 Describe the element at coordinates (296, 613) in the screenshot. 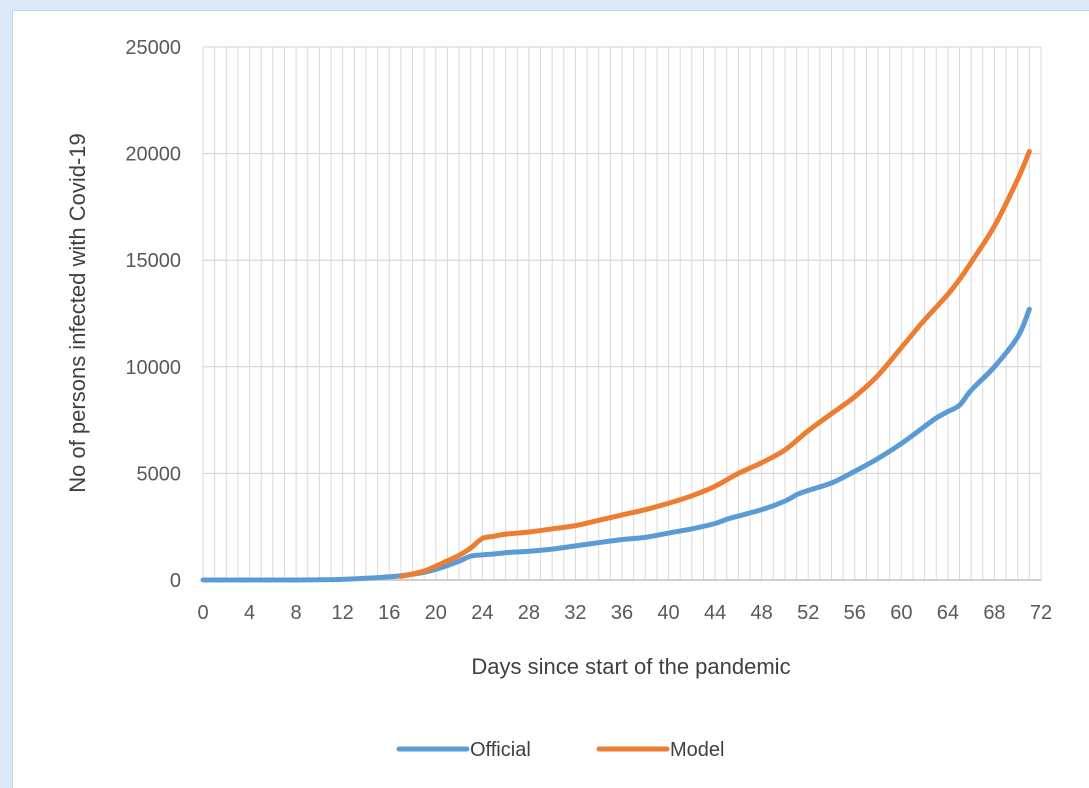

I see `x-tick-label: 8` at that location.